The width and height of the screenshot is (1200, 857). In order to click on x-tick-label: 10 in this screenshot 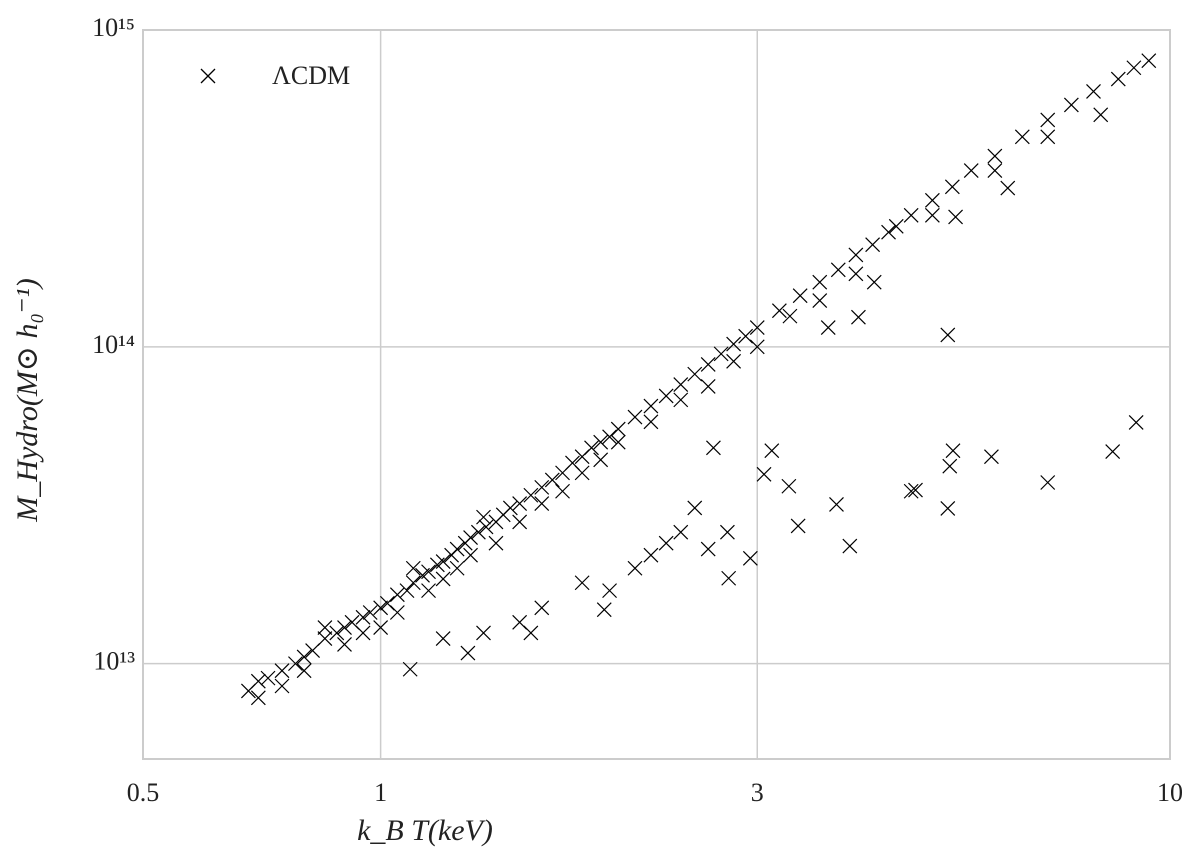, I will do `click(1170, 792)`.